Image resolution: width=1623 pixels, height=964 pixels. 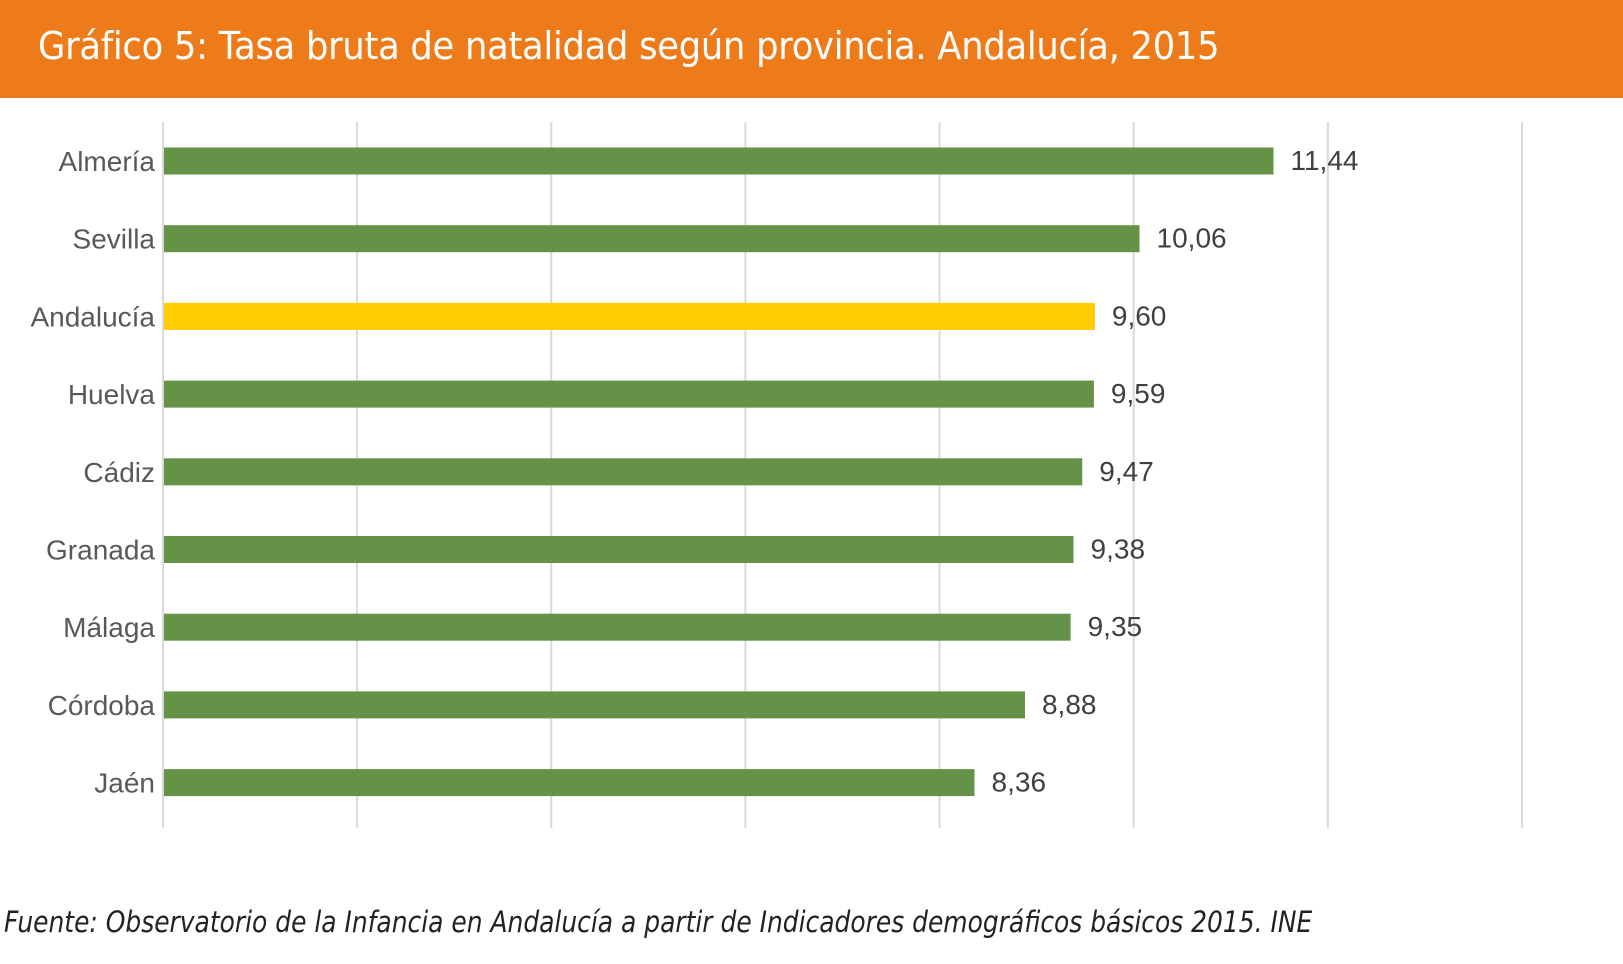 I want to click on category-label: Almería, so click(x=107, y=161).